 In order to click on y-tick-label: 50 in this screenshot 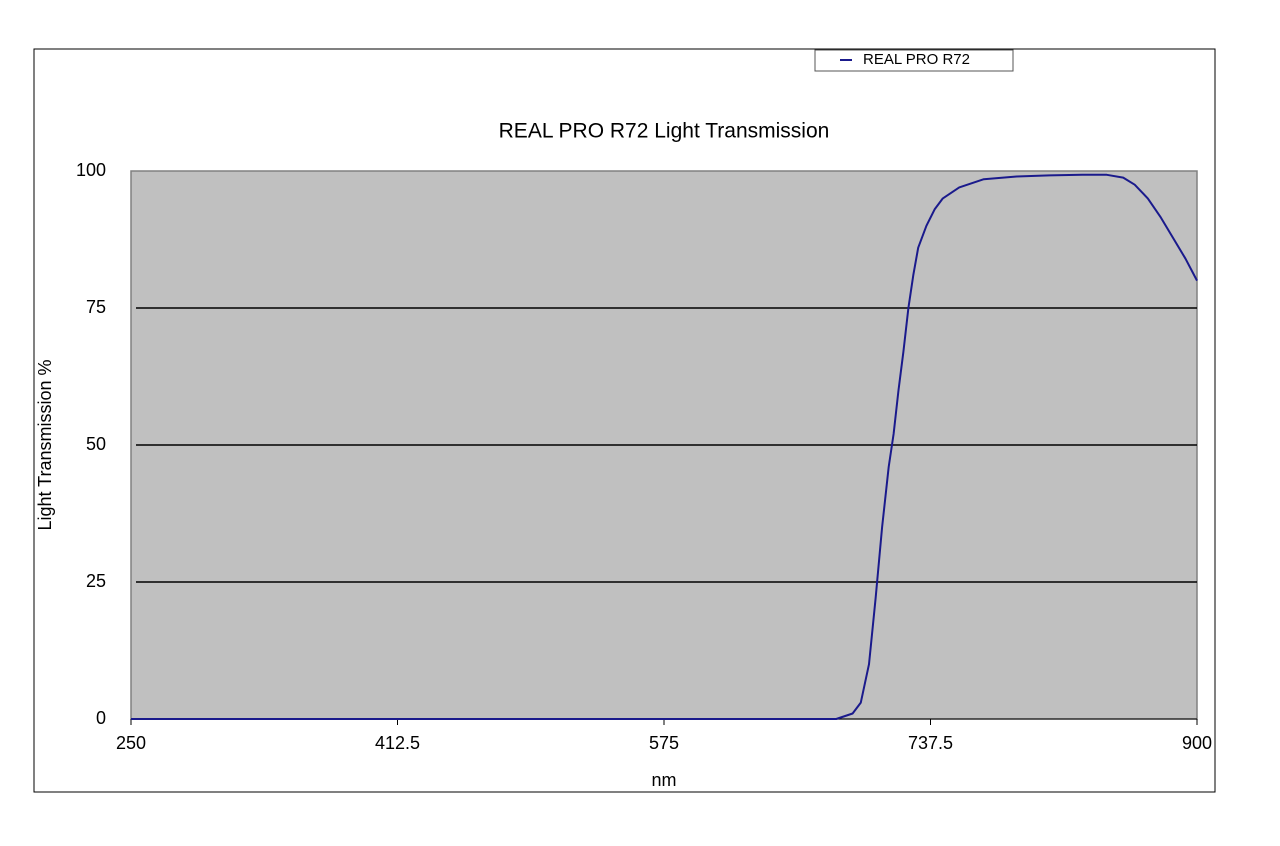, I will do `click(96, 444)`.